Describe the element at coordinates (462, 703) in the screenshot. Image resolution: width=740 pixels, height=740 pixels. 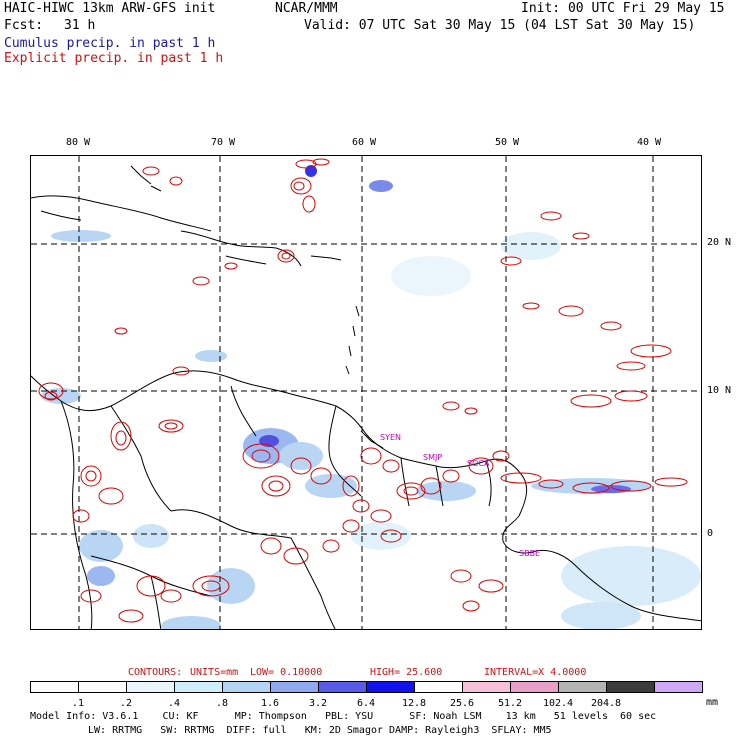
I see `colorbar-label: 25.6` at that location.